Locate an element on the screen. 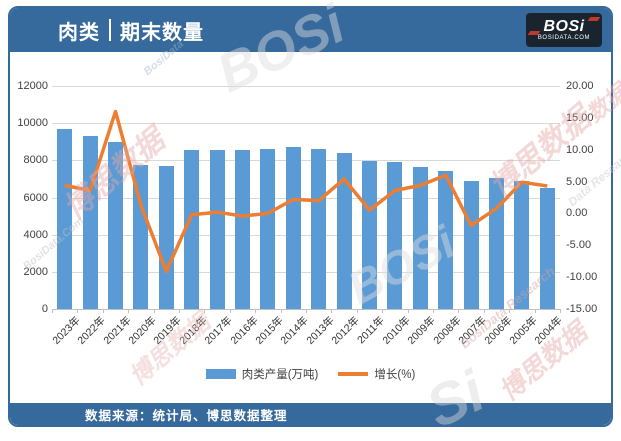 The height and width of the screenshot is (441, 621). bar-2005年 is located at coordinates (522, 245).